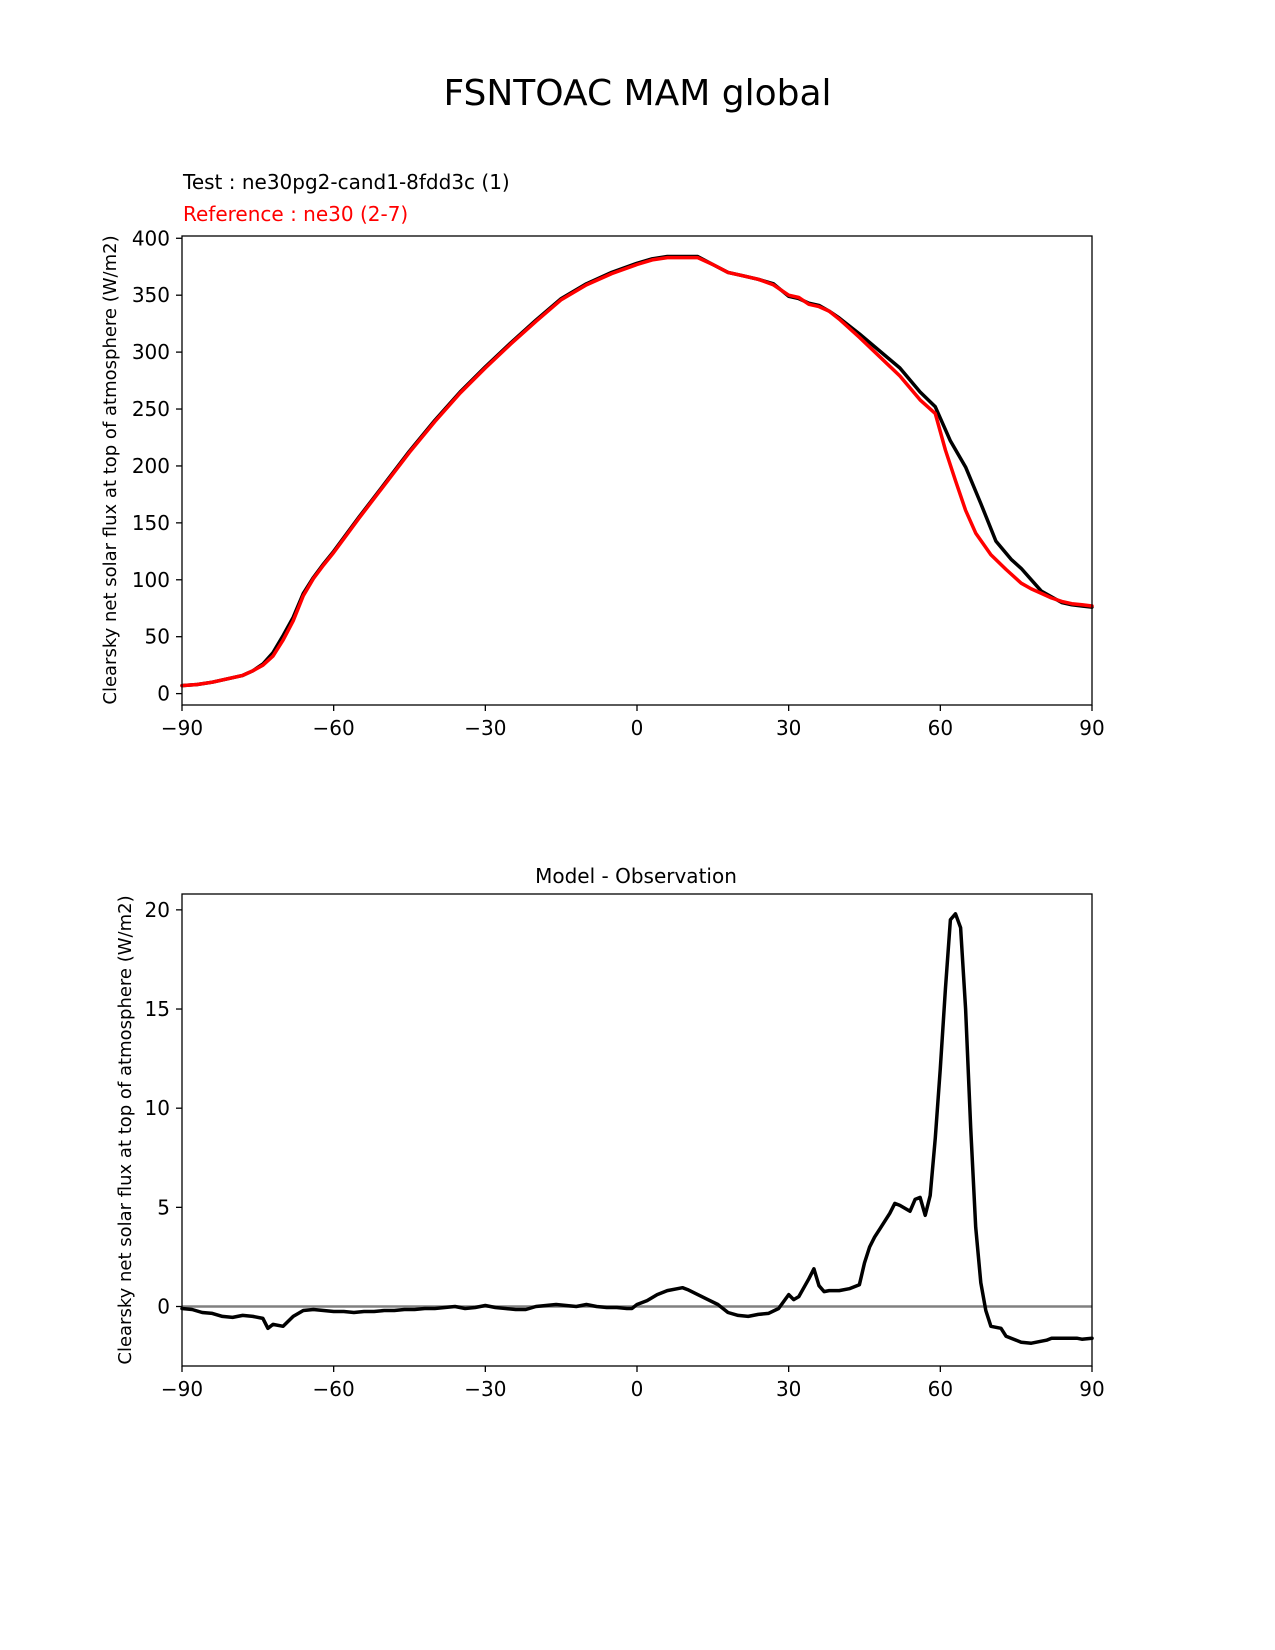 Image resolution: width=1275 pixels, height=1650 pixels. I want to click on y-tick-label: 10, so click(157, 1108).